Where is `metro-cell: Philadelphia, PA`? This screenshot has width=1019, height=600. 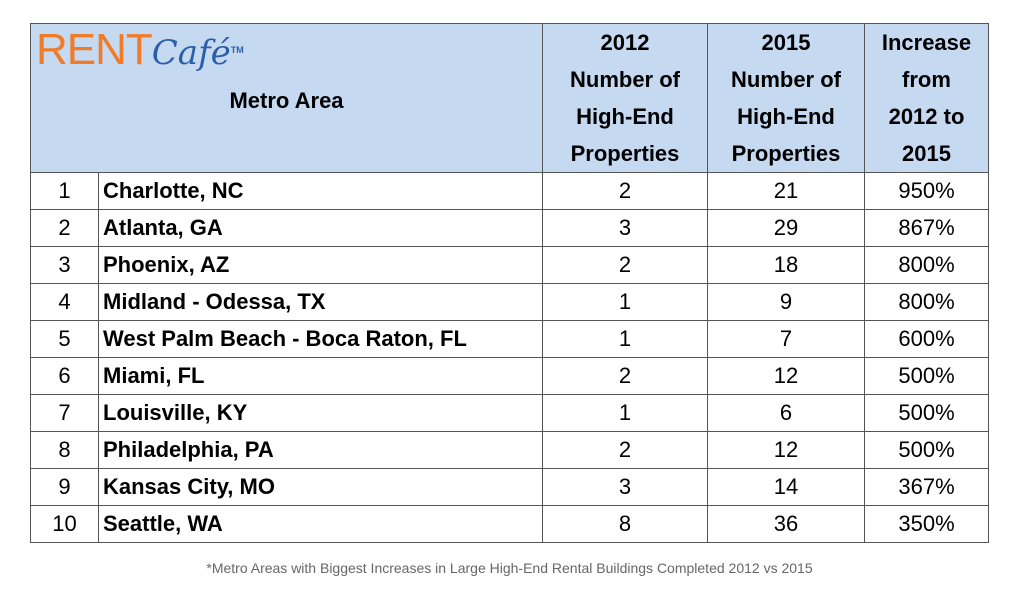
metro-cell: Philadelphia, PA is located at coordinates (320, 450).